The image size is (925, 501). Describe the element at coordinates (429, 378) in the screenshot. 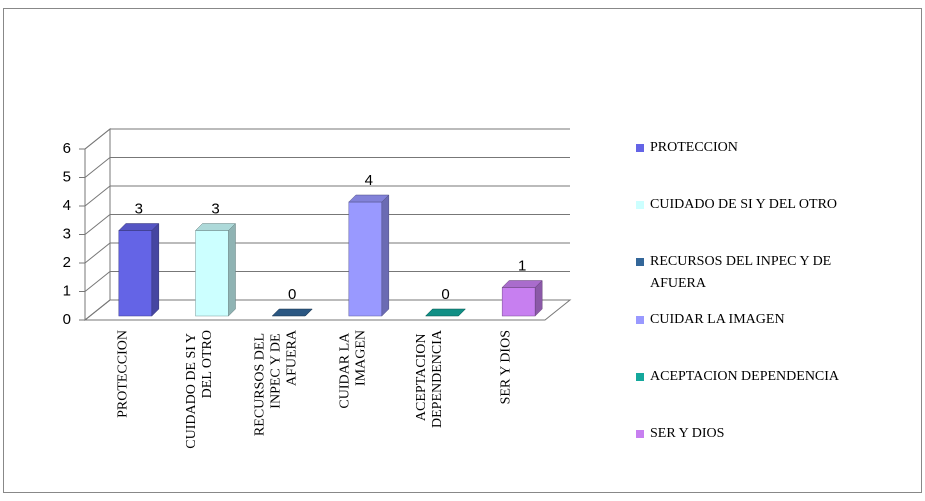

I see `x-tick-label: ACEPTACION DEPENDENCIA` at that location.